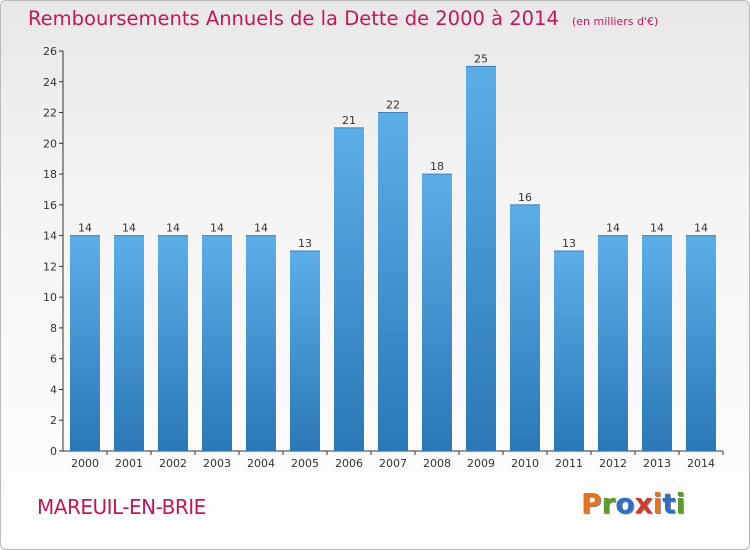 The width and height of the screenshot is (750, 550). I want to click on bar-2013, so click(657, 343).